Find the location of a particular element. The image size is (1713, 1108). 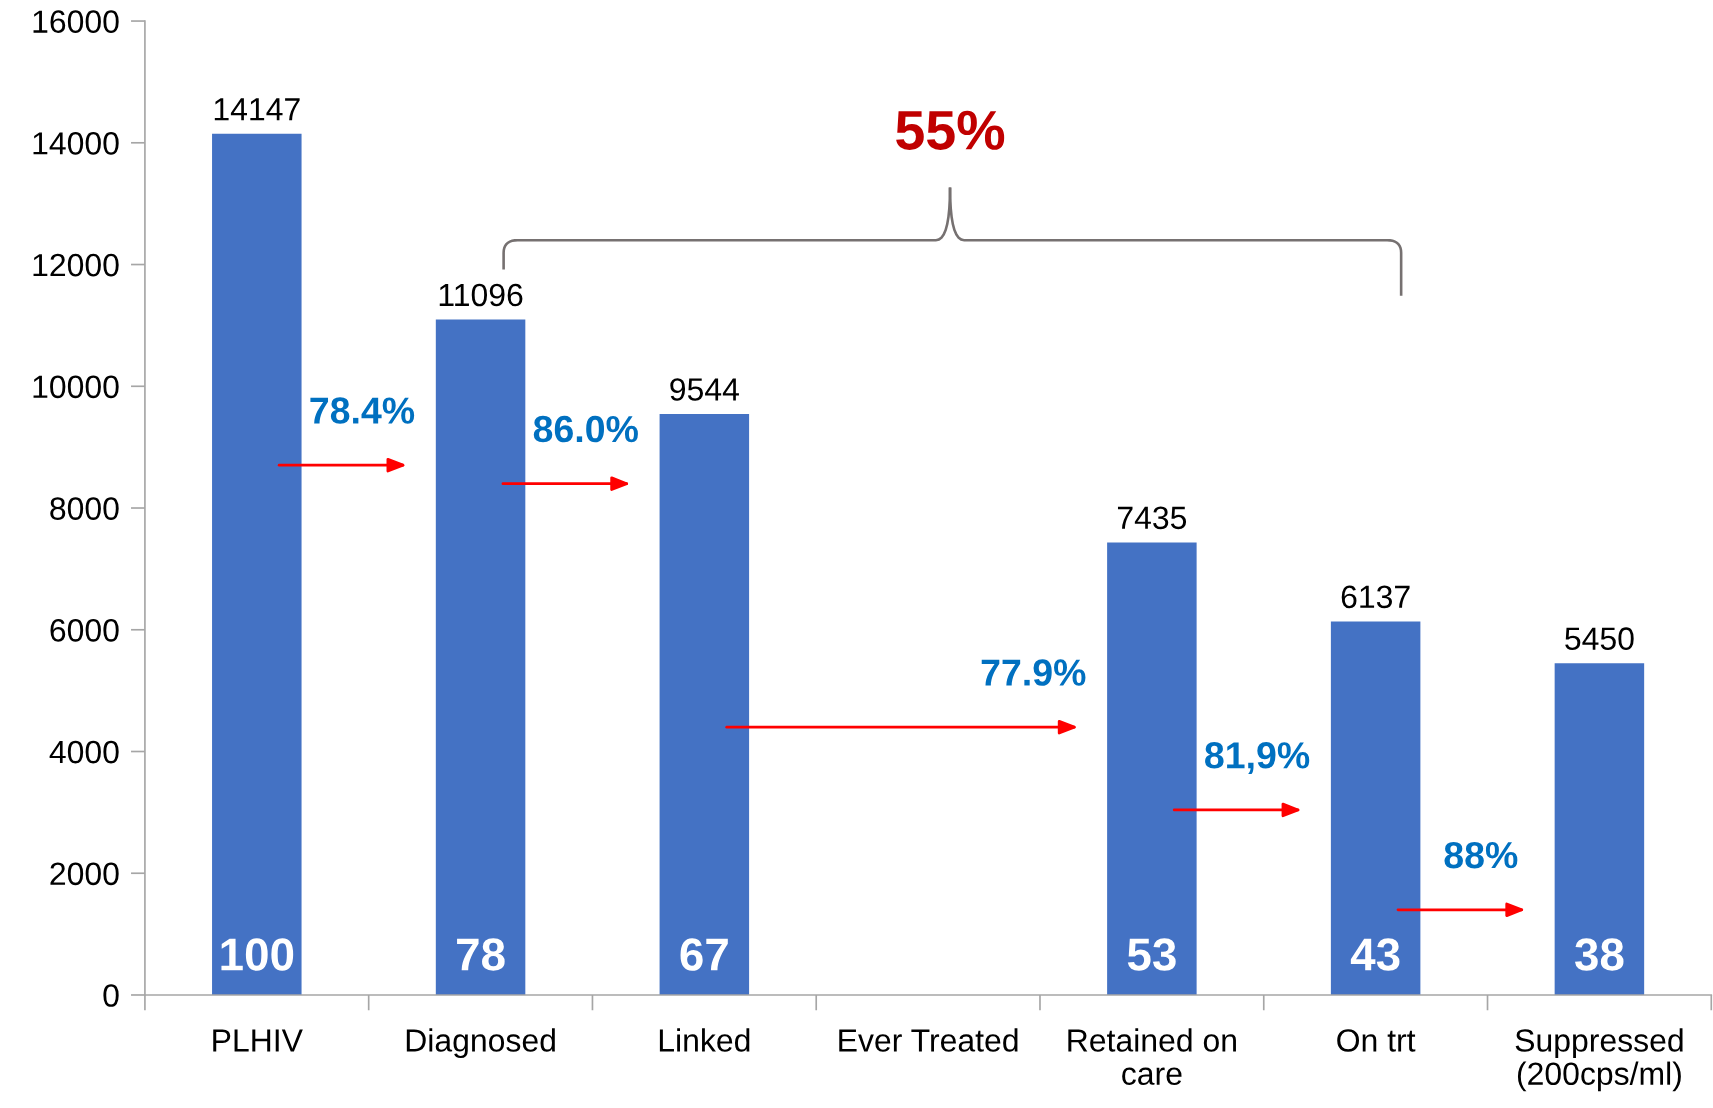

data-label: 5450 is located at coordinates (1599, 638).